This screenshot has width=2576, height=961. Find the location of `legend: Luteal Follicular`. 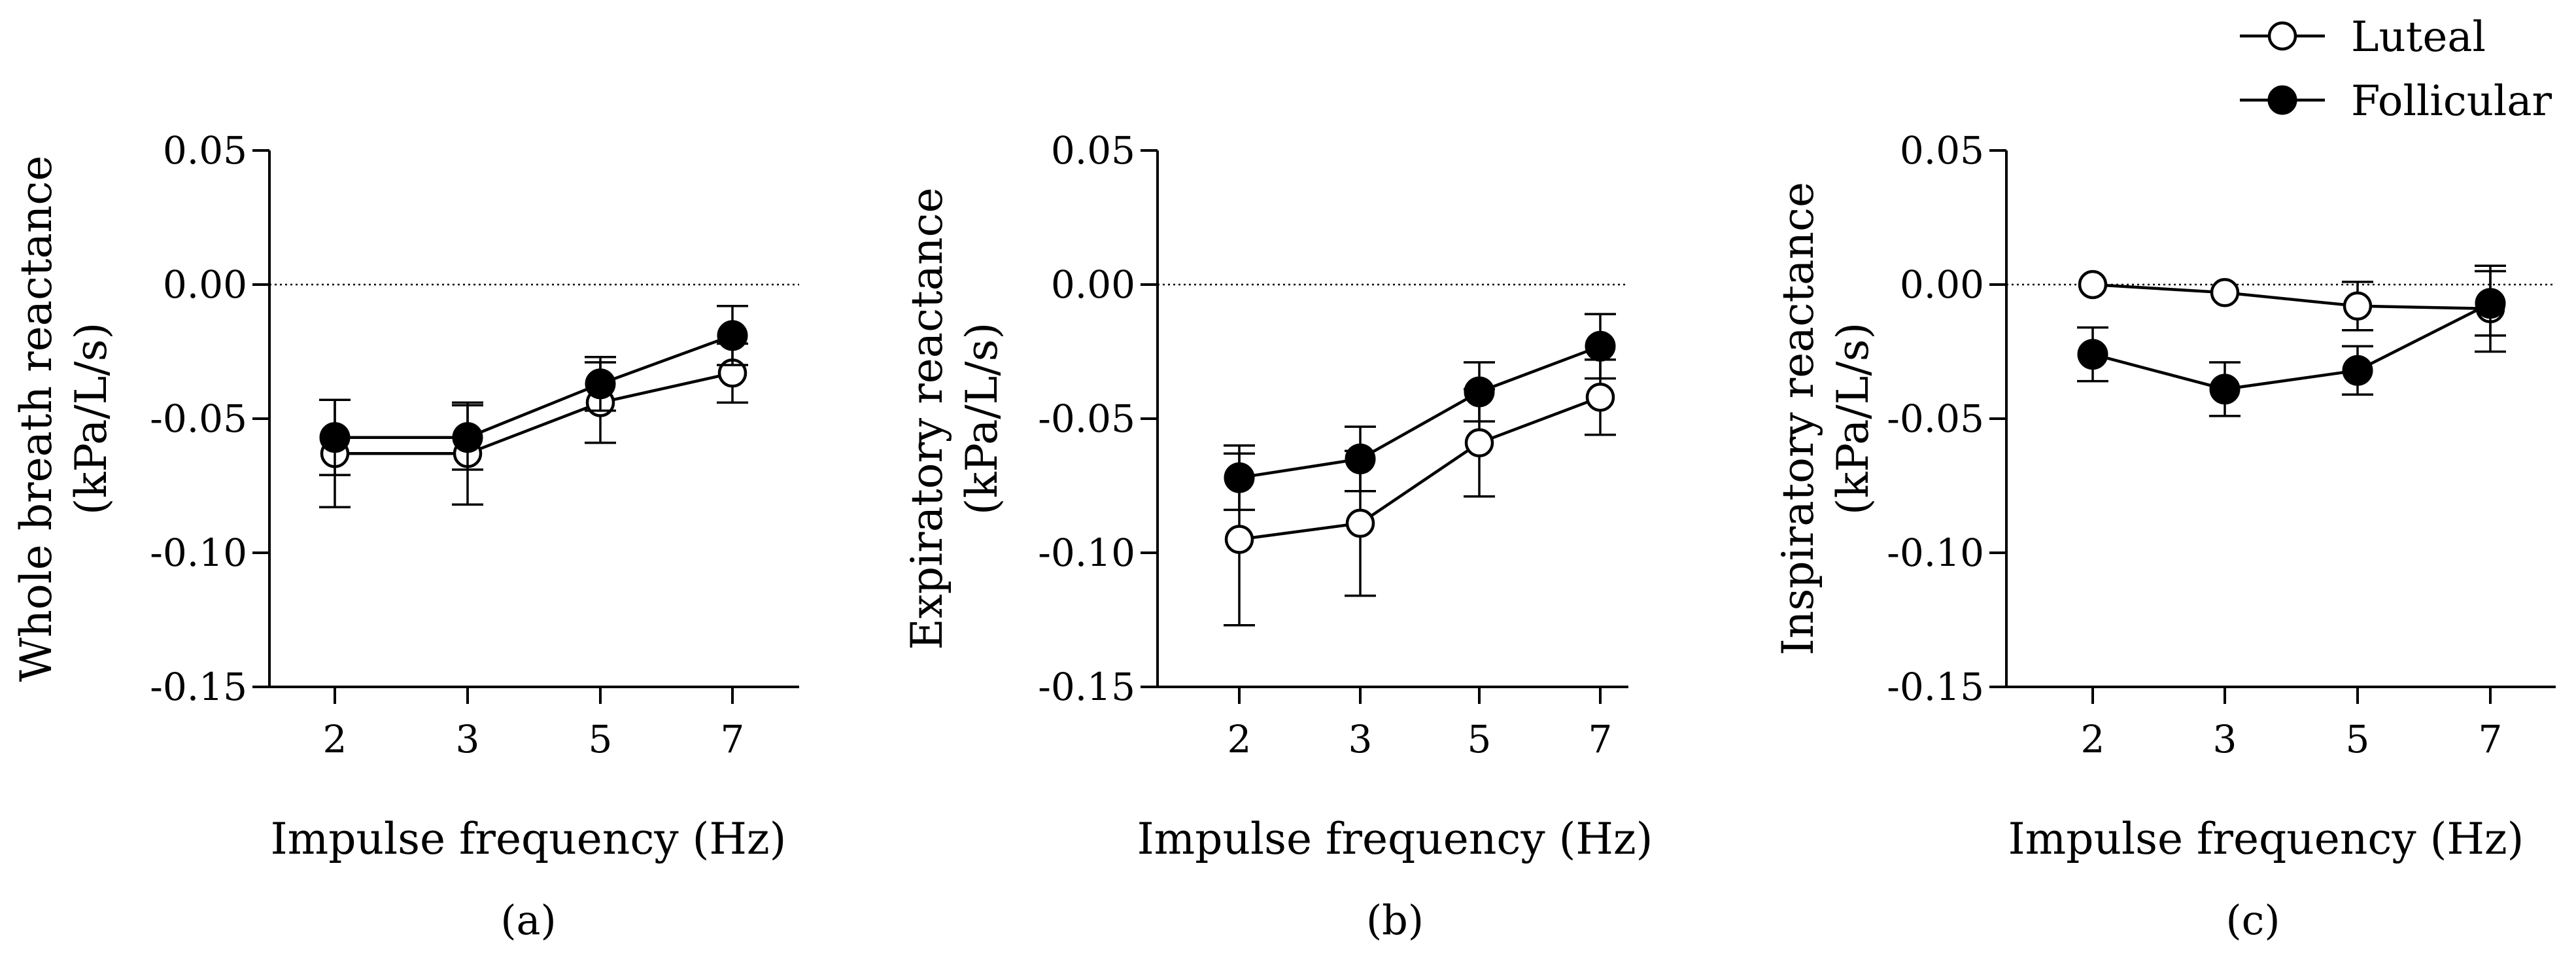

legend: Luteal Follicular is located at coordinates (2396, 69).